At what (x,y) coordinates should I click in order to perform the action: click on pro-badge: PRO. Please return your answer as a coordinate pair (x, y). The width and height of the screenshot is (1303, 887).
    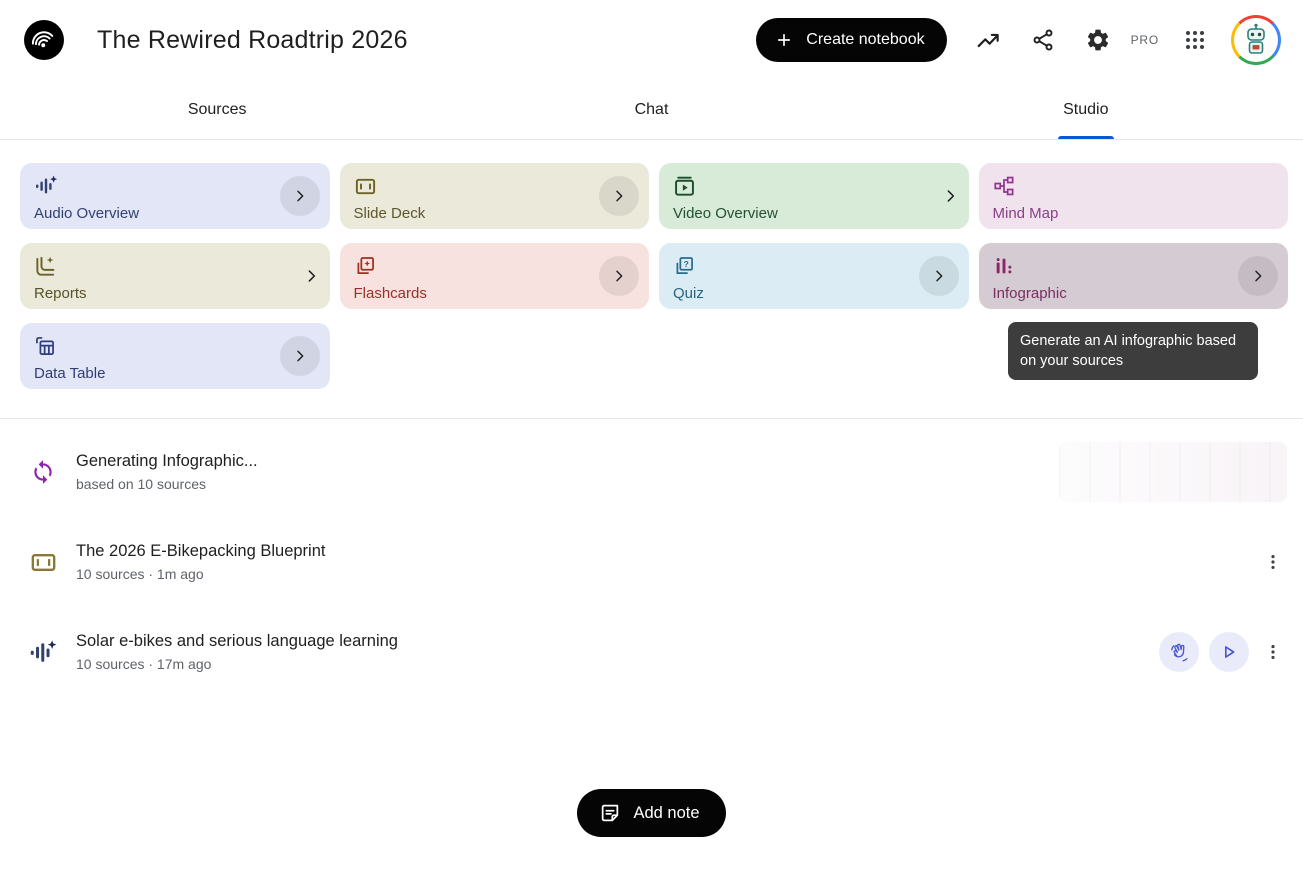
    Looking at the image, I should click on (1144, 40).